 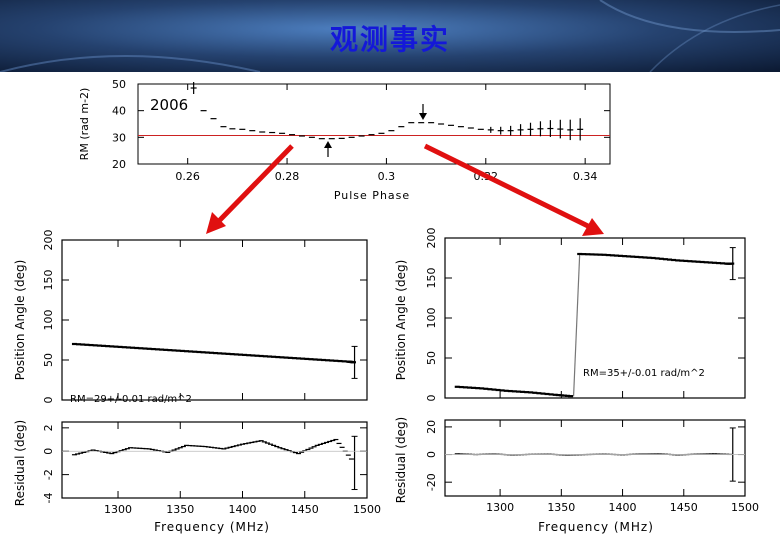 What do you see at coordinates (169, 105) in the screenshot?
I see `year-label: 2006` at bounding box center [169, 105].